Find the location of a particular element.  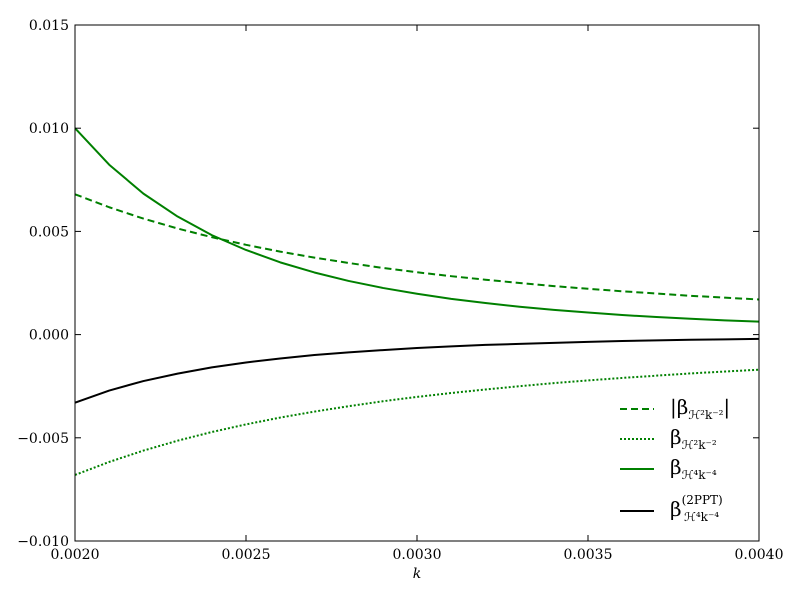

y-tick-label: 0.000 is located at coordinates (49, 336).